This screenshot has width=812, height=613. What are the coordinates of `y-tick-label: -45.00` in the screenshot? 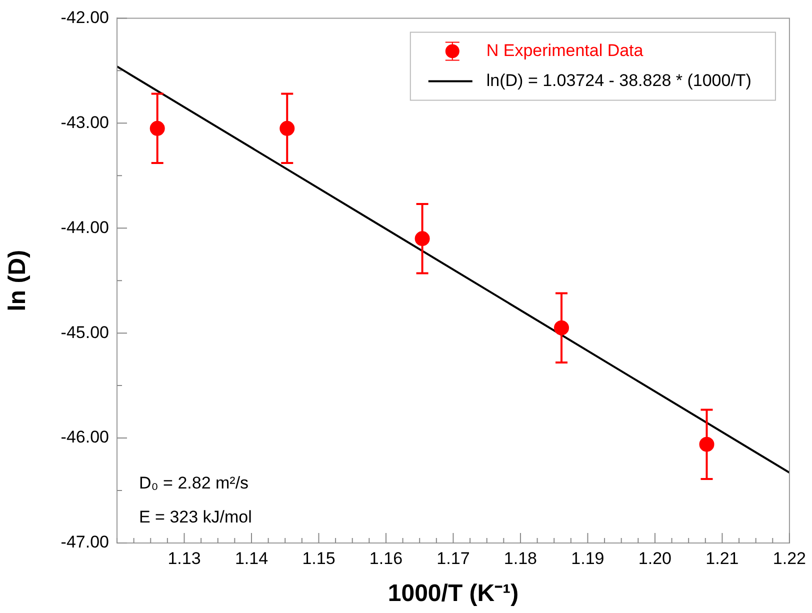 It's located at (84, 332).